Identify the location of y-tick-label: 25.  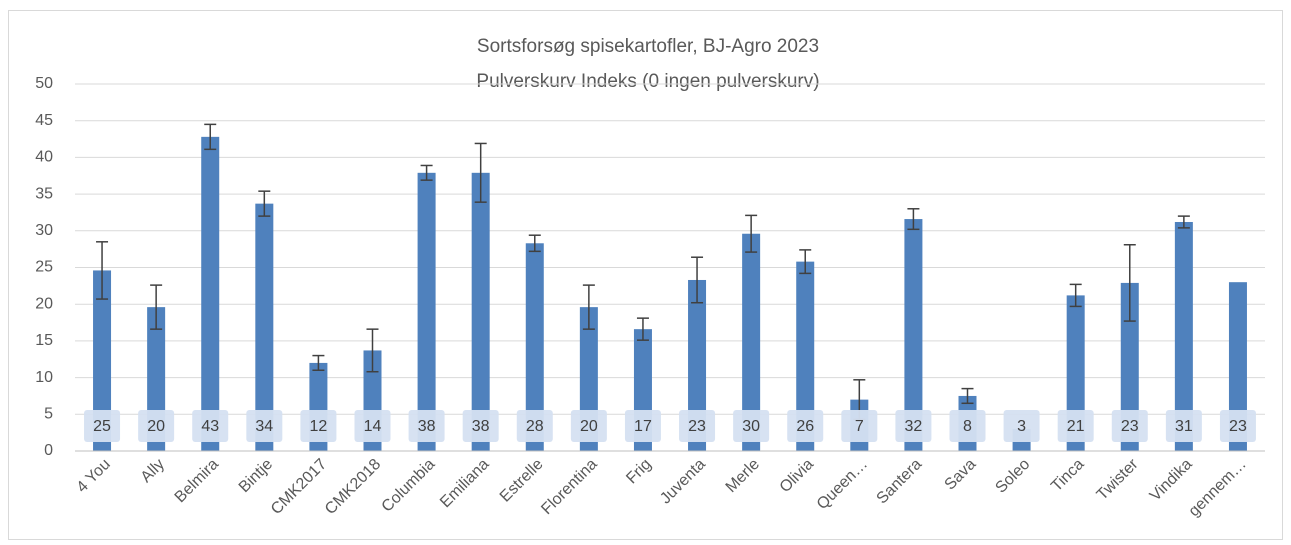
(44, 267).